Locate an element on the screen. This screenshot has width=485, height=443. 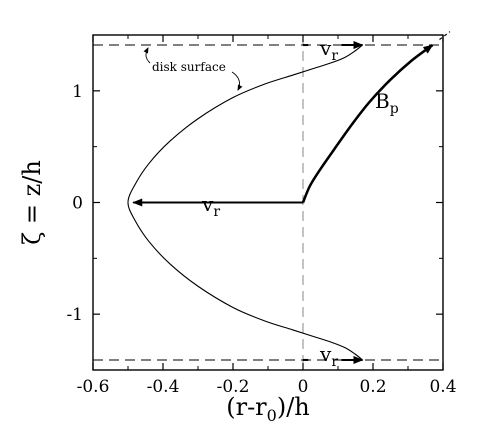
x-axis-label-main: (r-r is located at coordinates (246, 407).